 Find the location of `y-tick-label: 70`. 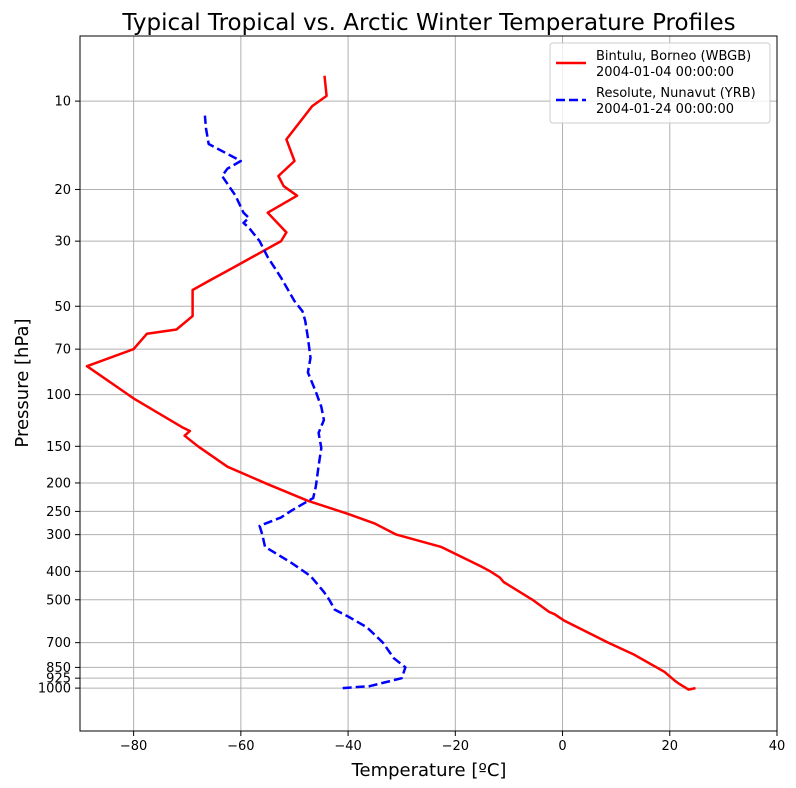

y-tick-label: 70 is located at coordinates (62, 350).